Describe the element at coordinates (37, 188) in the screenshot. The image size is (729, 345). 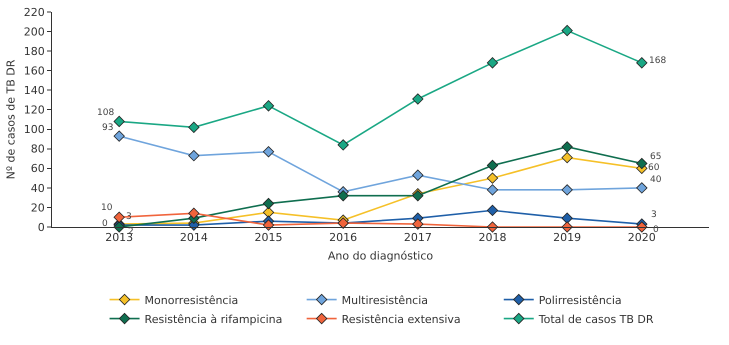
I see `y-tick-label: 40` at that location.